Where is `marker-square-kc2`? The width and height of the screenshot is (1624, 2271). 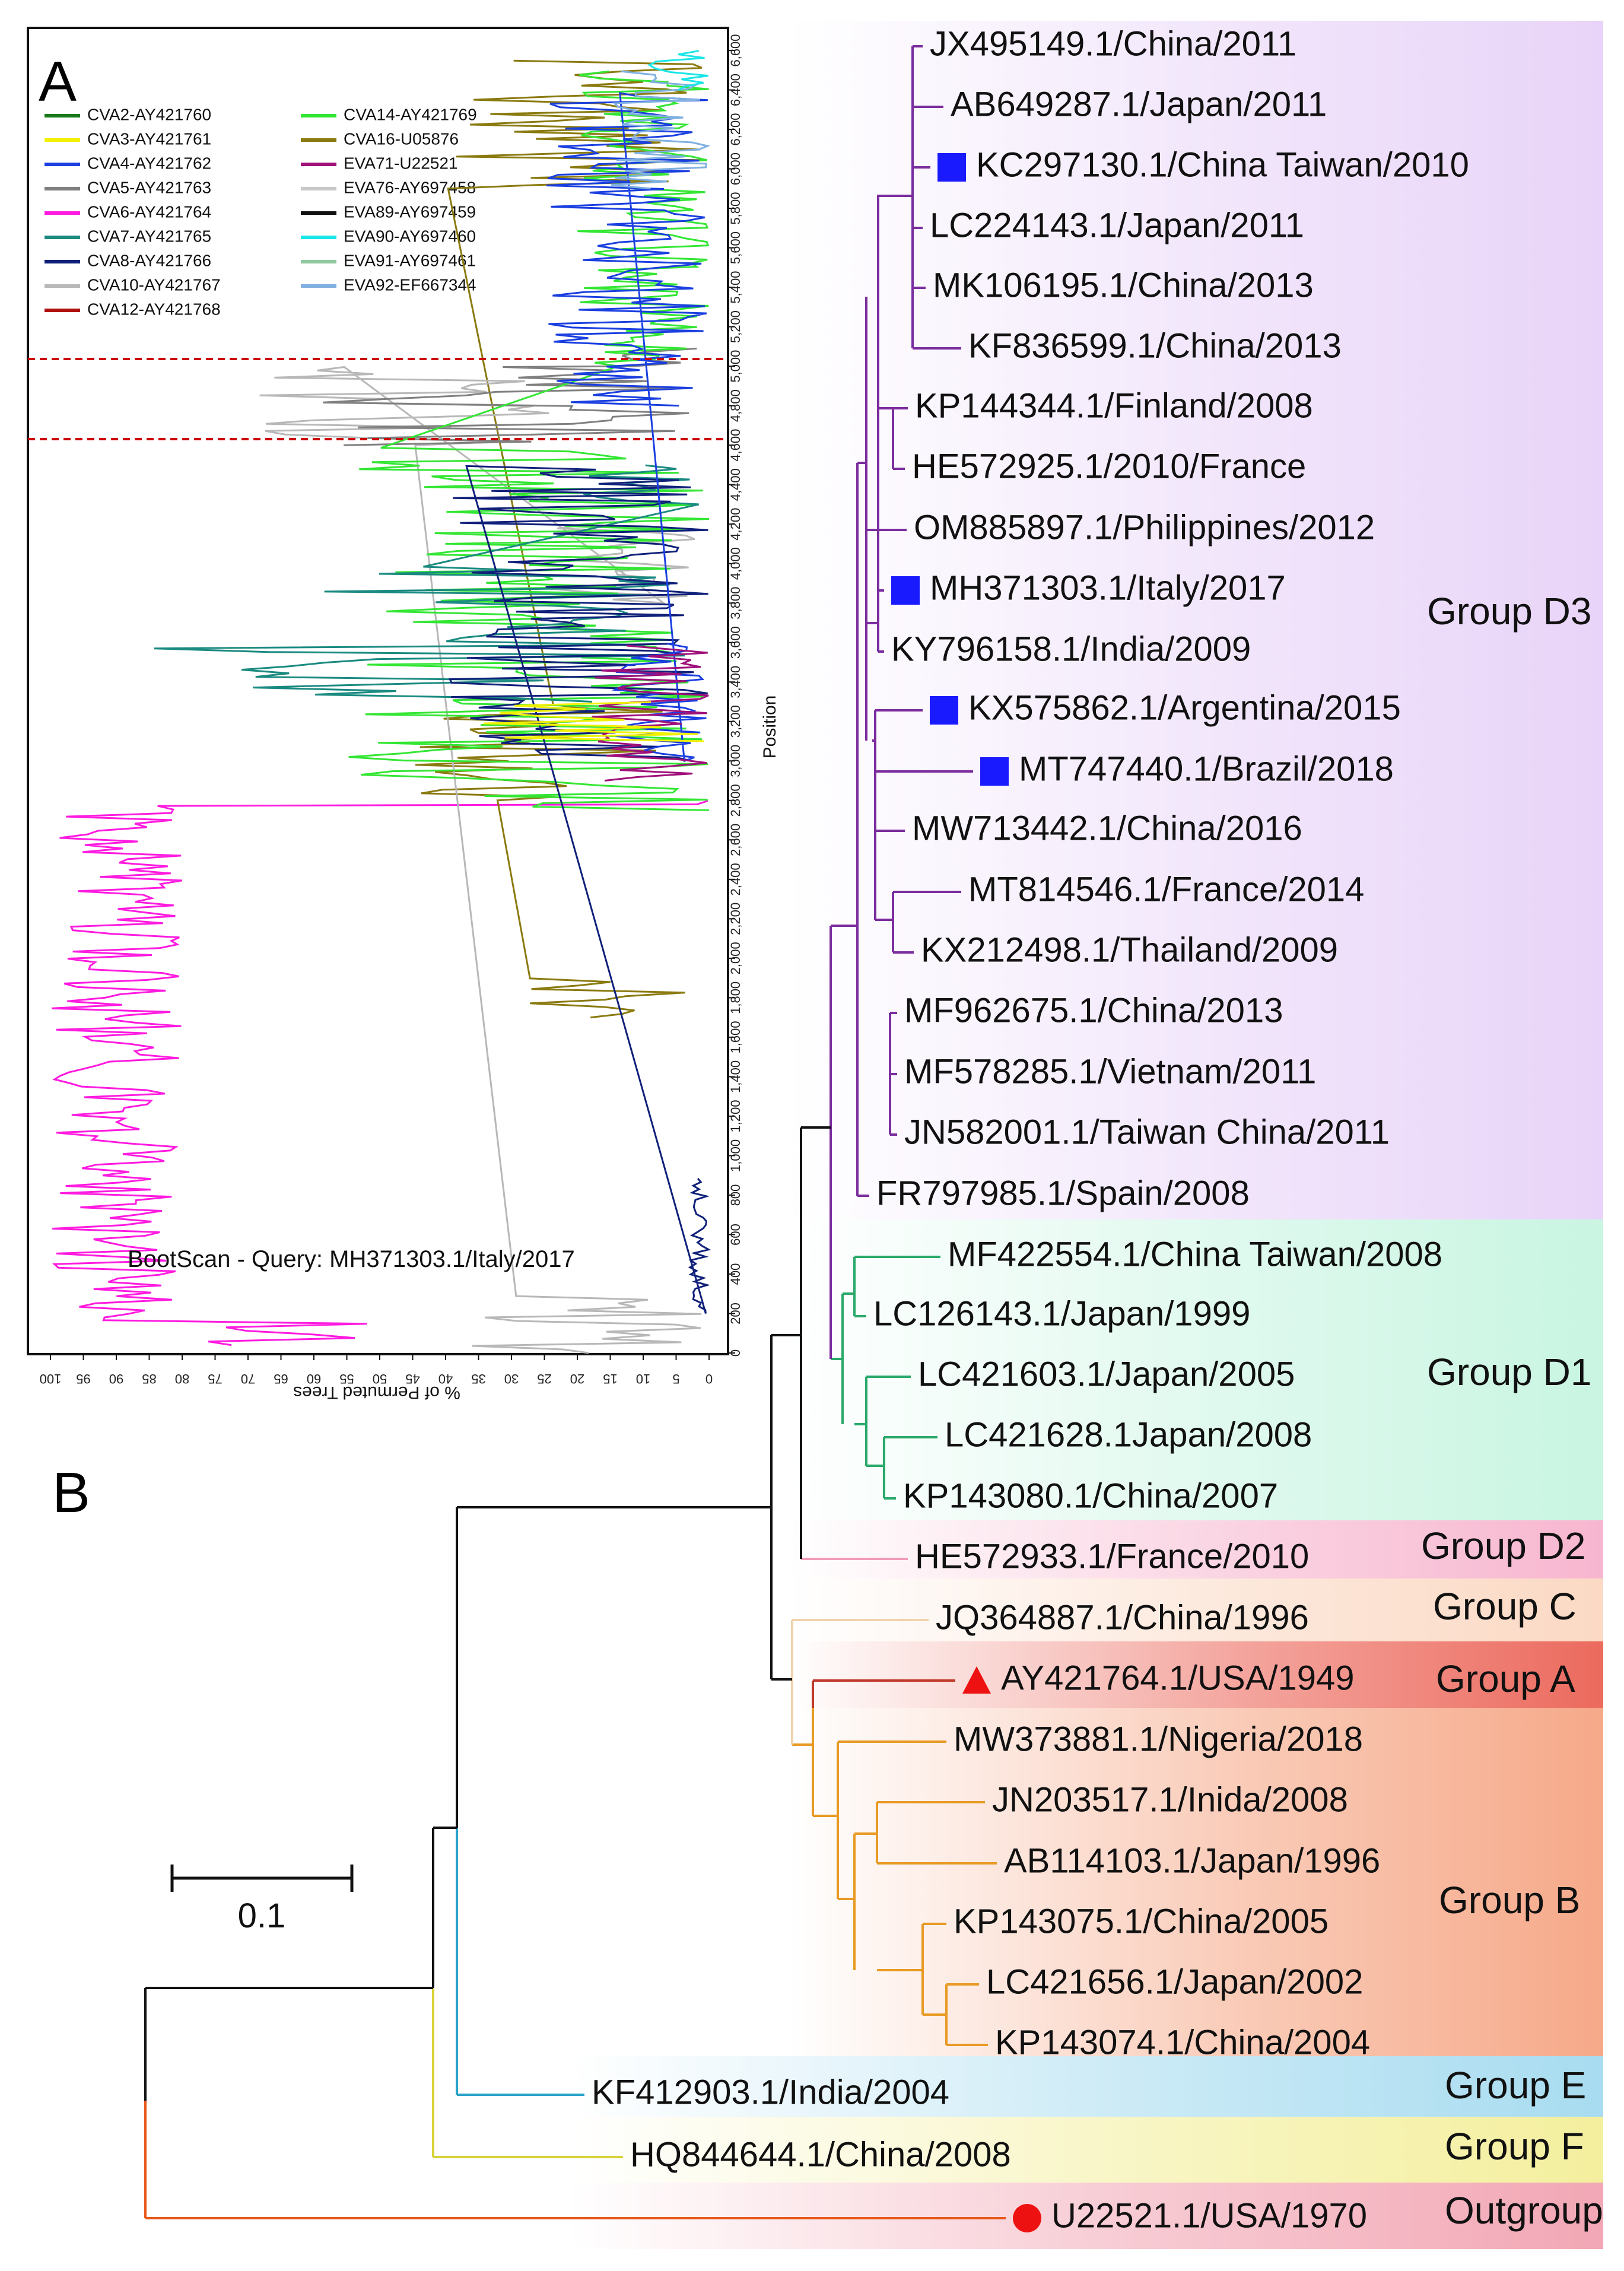 marker-square-kc2 is located at coordinates (951, 168).